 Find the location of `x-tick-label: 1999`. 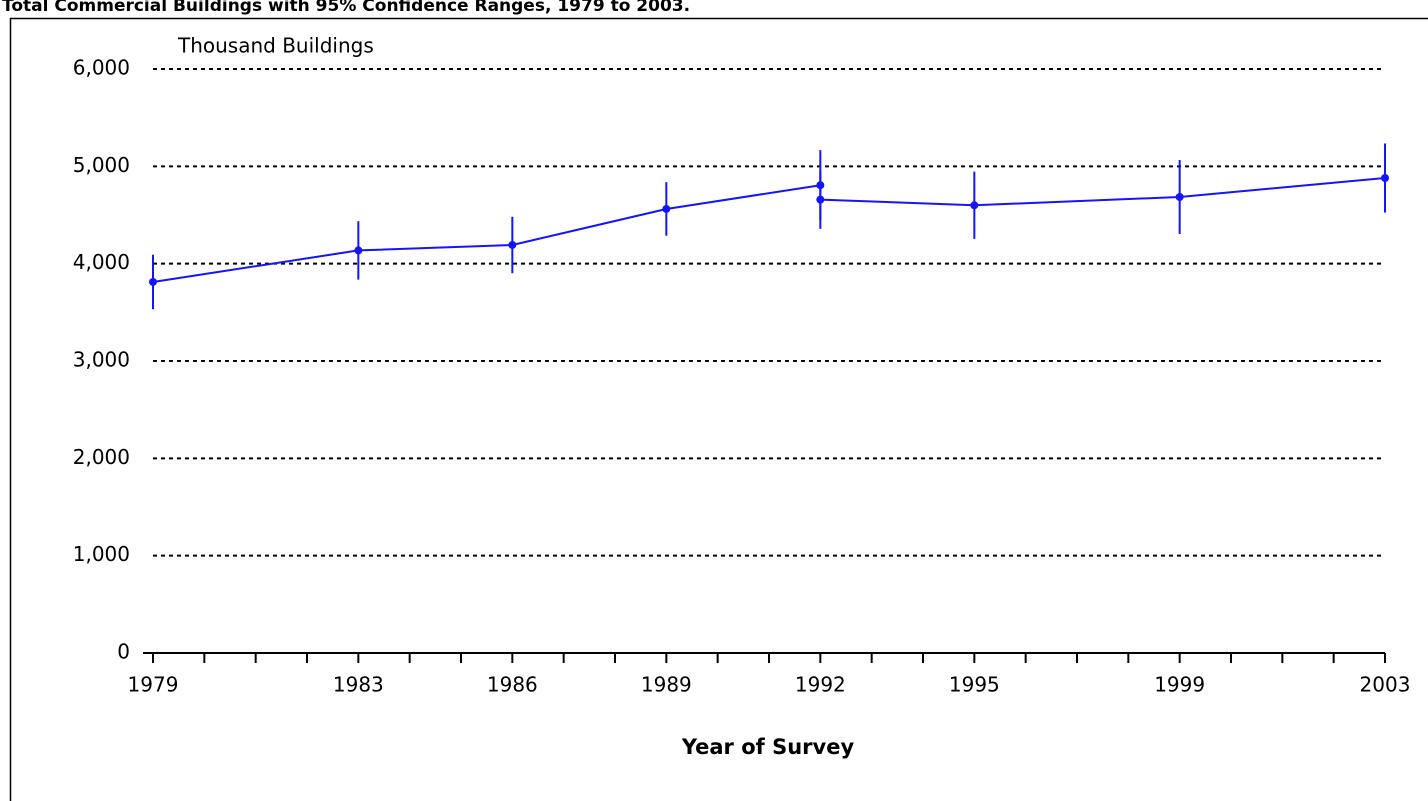

x-tick-label: 1999 is located at coordinates (1179, 685).